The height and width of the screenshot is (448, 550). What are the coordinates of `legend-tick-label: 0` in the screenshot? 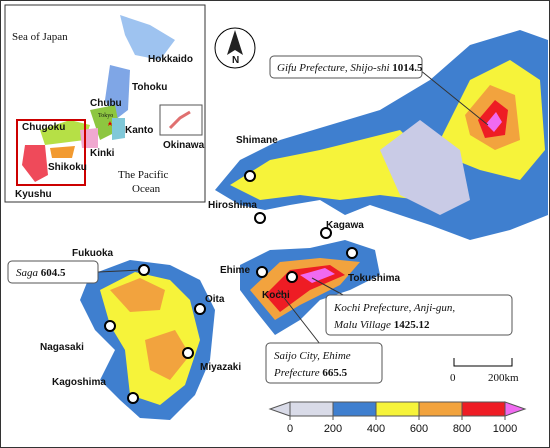 It's located at (290, 429).